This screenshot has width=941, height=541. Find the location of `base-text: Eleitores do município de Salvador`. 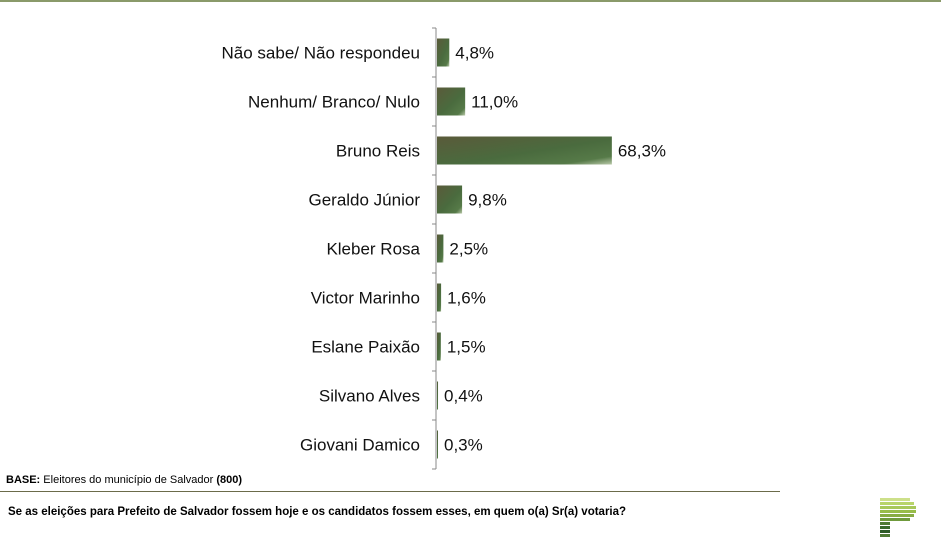

base-text: Eleitores do município de Salvador is located at coordinates (128, 480).